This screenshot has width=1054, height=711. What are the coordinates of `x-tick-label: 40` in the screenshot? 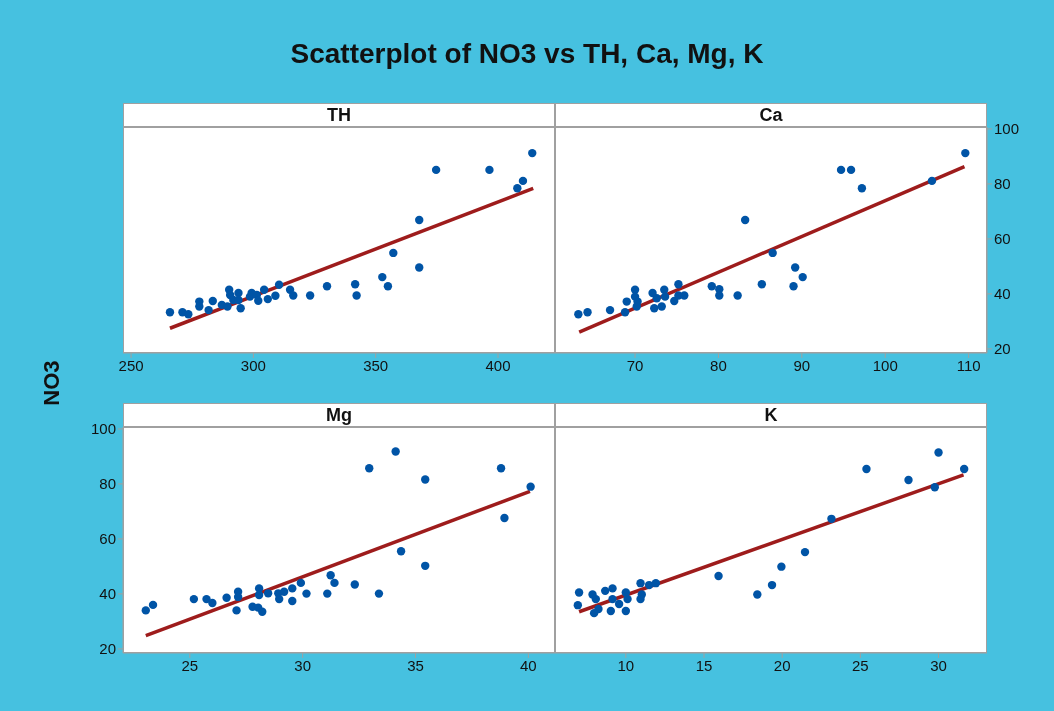 It's located at (528, 665).